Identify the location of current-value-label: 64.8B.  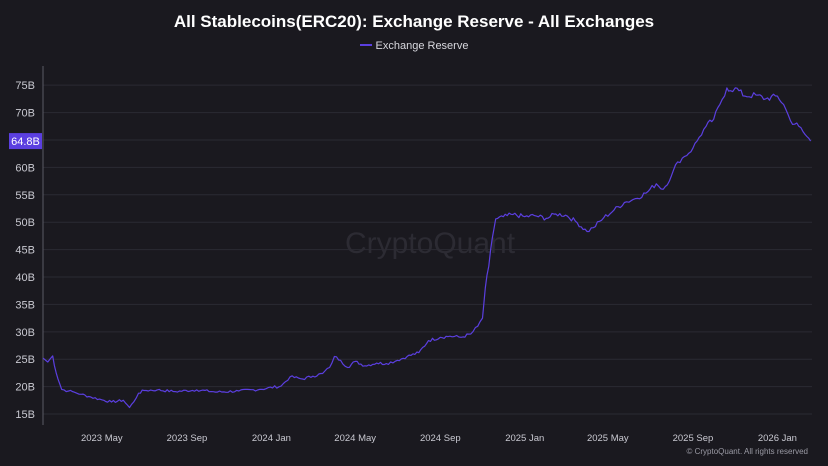
(25, 141).